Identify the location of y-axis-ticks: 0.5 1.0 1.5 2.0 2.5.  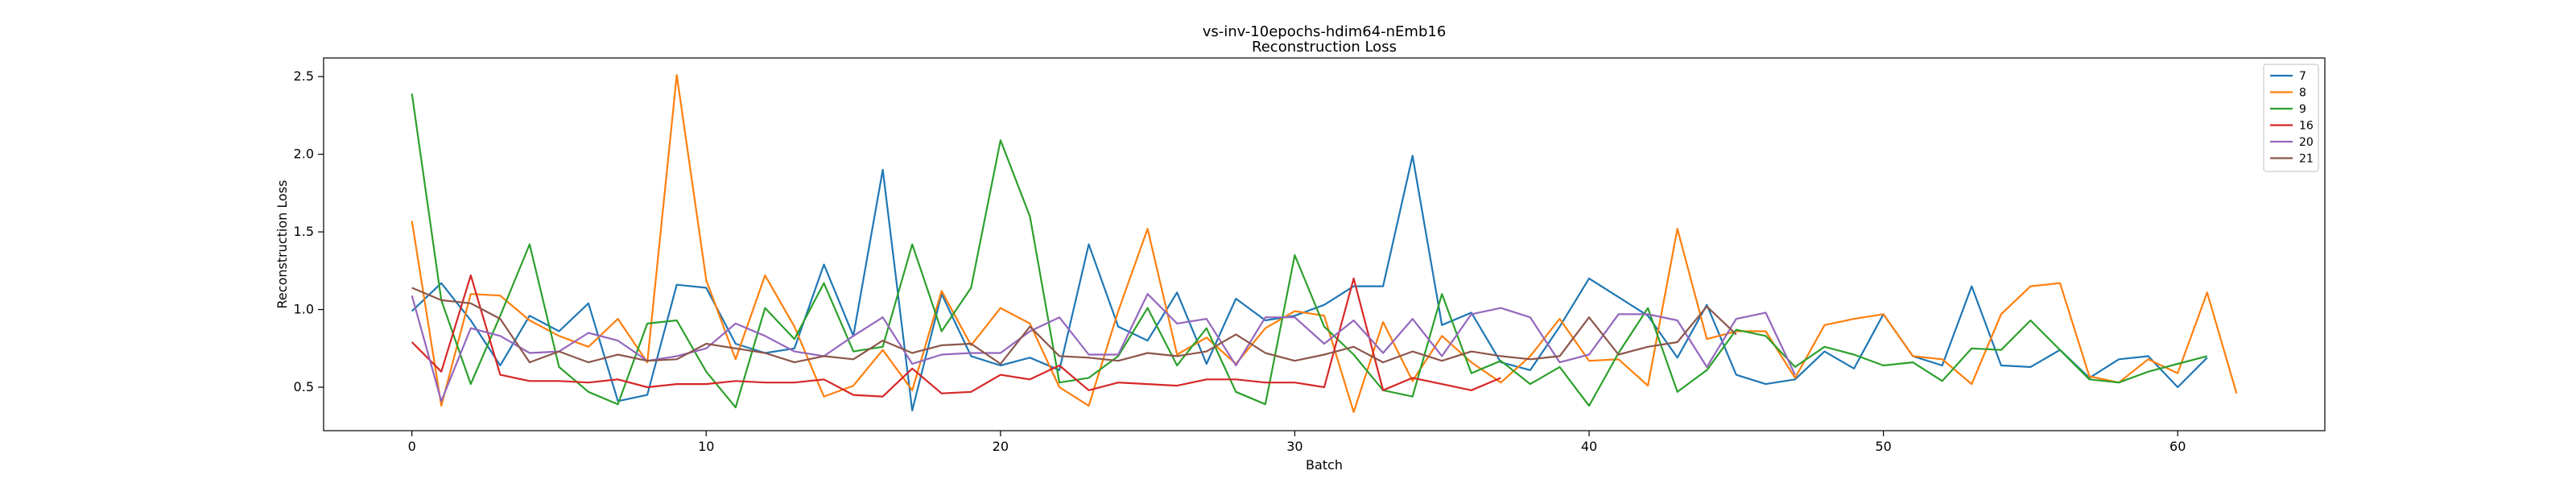
(309, 231).